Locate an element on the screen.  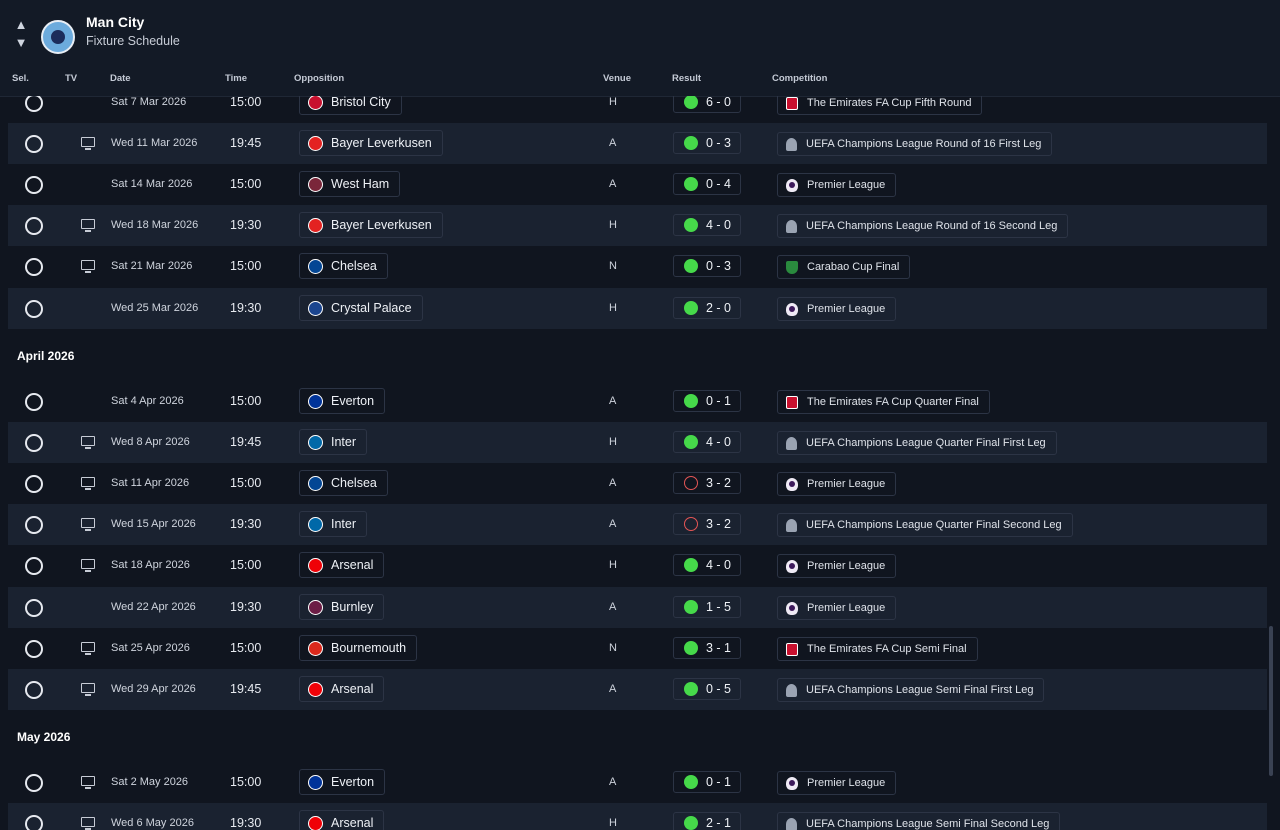
chevron-up-icon: ▲ is located at coordinates (21, 24).